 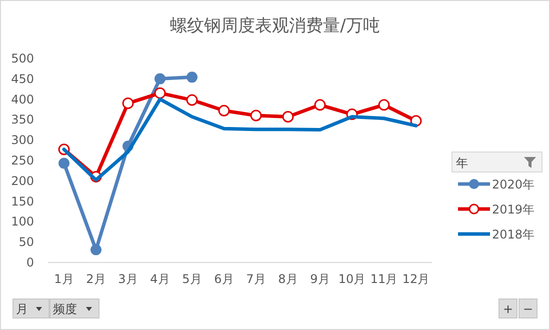 I want to click on y-tick-label: 0, so click(x=30, y=263).